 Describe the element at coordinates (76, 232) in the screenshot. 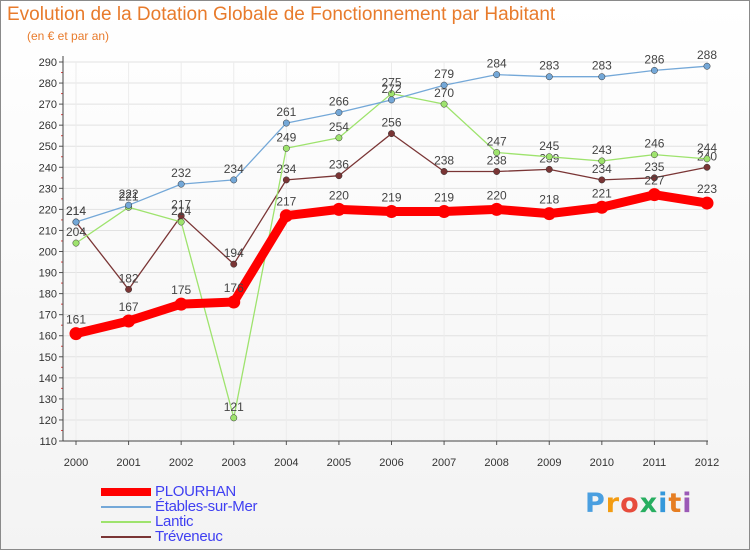

I see `data-label: 204` at that location.